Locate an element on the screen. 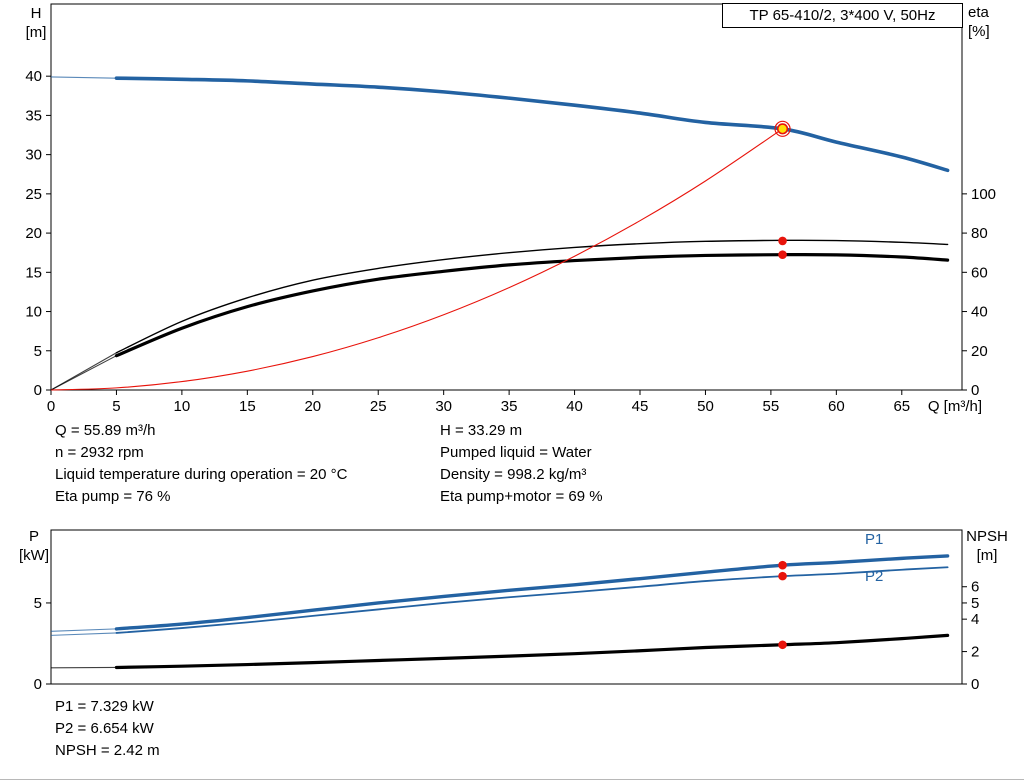 The width and height of the screenshot is (1024, 781). y-right-tick-label: 40 is located at coordinates (979, 312).